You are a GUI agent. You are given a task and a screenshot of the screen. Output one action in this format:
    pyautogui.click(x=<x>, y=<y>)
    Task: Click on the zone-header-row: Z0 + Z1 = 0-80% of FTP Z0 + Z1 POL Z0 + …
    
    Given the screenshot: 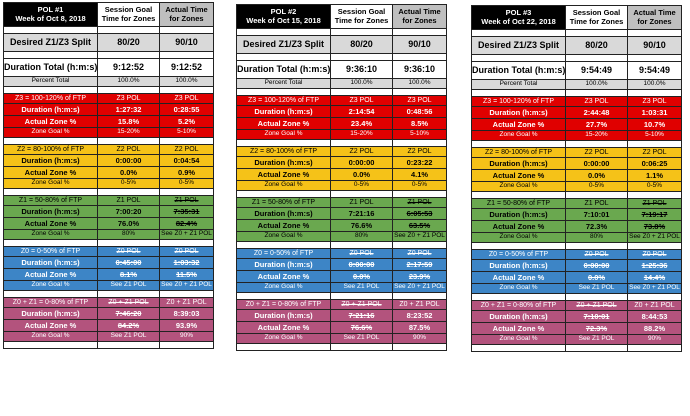 What is the action you would take?
    pyautogui.click(x=108, y=302)
    